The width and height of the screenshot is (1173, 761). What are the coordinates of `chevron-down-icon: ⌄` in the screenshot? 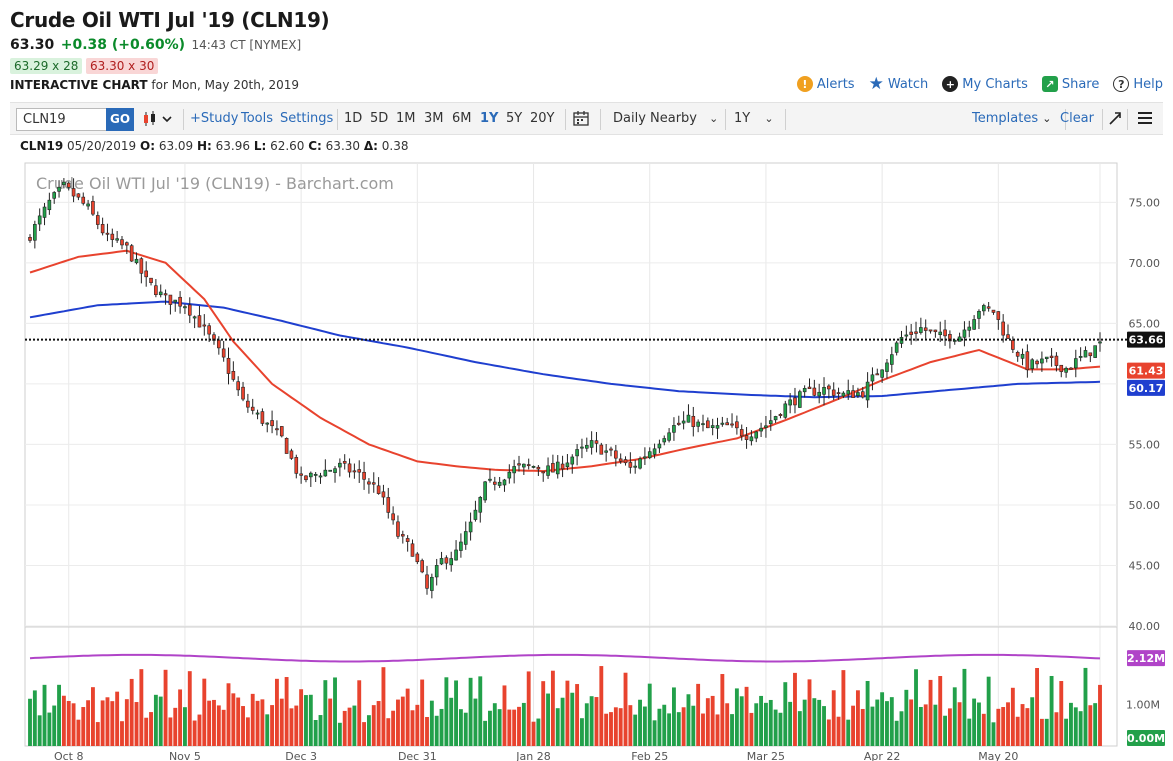 It's located at (769, 118).